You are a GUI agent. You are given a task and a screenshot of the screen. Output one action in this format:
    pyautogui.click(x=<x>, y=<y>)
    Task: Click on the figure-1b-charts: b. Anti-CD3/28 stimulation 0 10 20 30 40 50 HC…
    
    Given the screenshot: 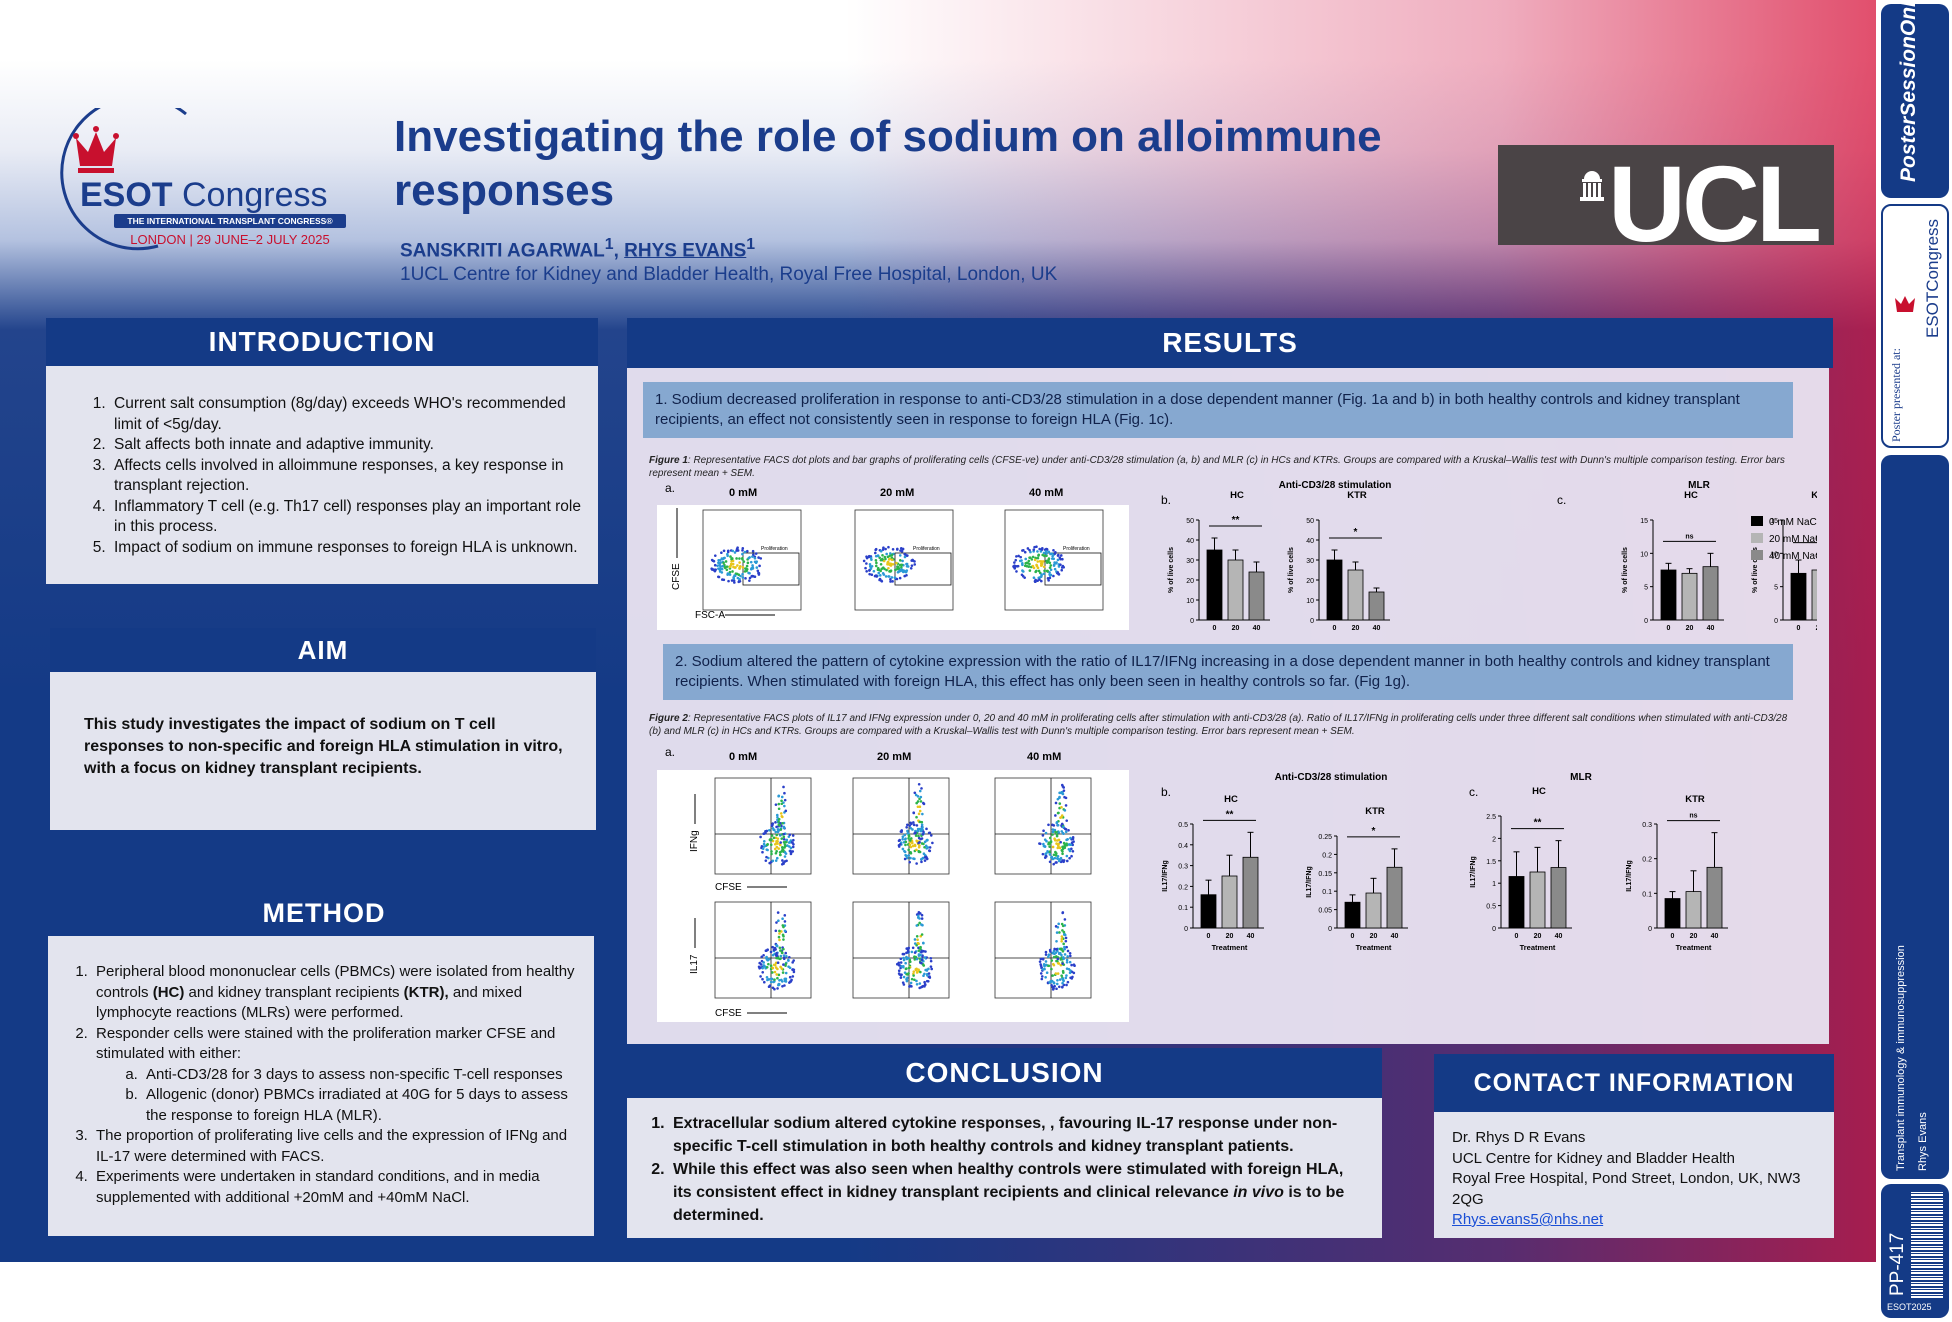 What is the action you would take?
    pyautogui.click(x=1276, y=556)
    